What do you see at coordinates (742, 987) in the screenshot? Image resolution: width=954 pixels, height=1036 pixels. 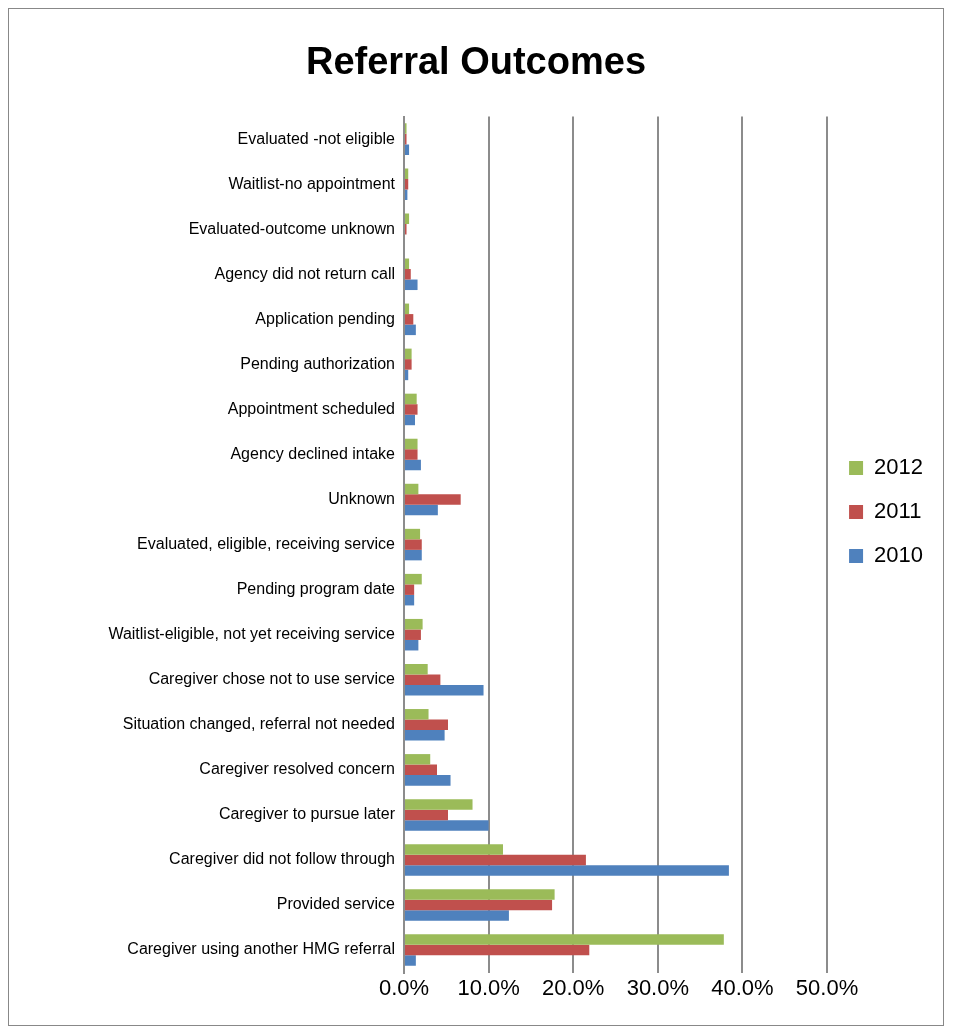 I see `x-tick-label: 40.0%` at bounding box center [742, 987].